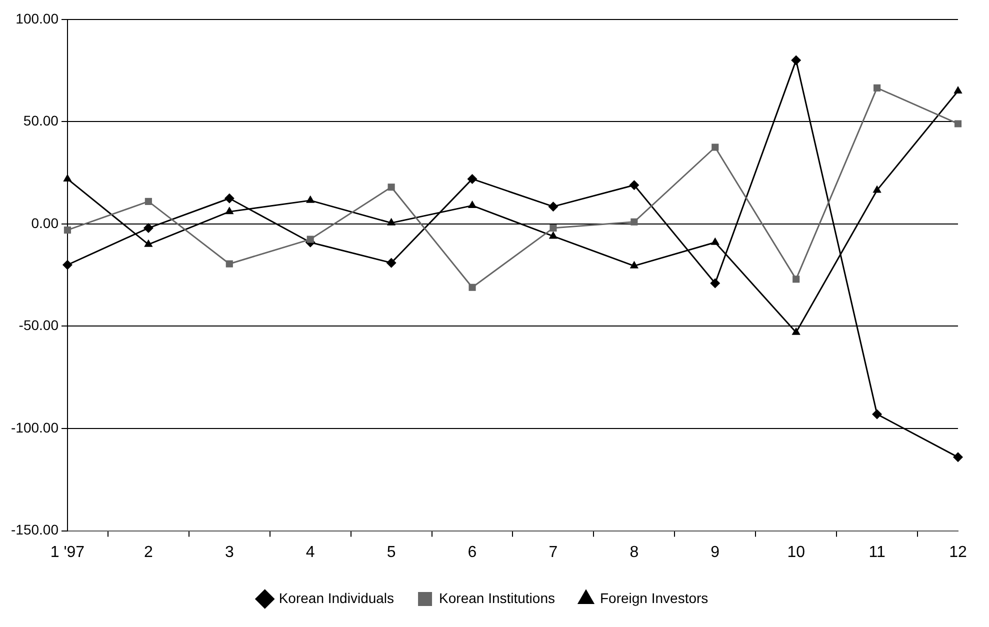 The width and height of the screenshot is (989, 627). Describe the element at coordinates (37, 18) in the screenshot. I see `y-tick-label: 100.00` at that location.